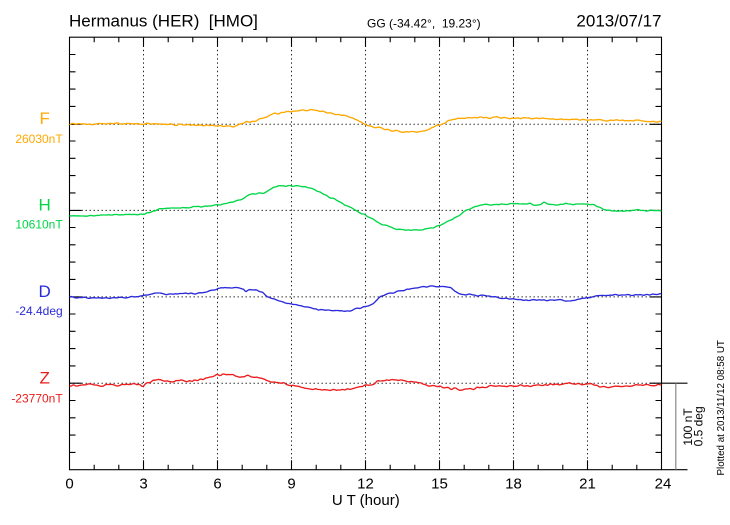 The image size is (730, 525). I want to click on svg-text: -23770nT, so click(37, 398).